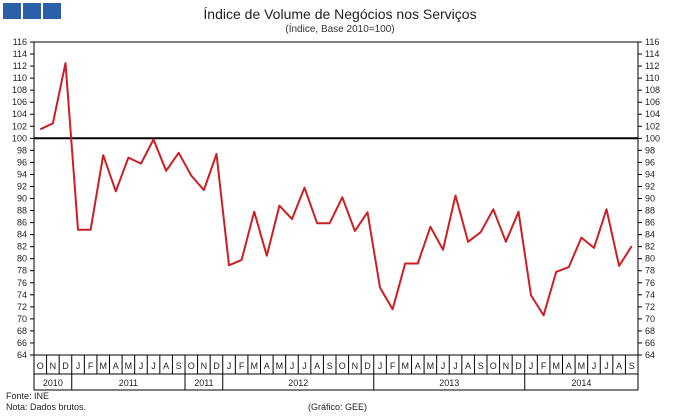 The image size is (680, 419). I want to click on year-label: 2014, so click(581, 383).